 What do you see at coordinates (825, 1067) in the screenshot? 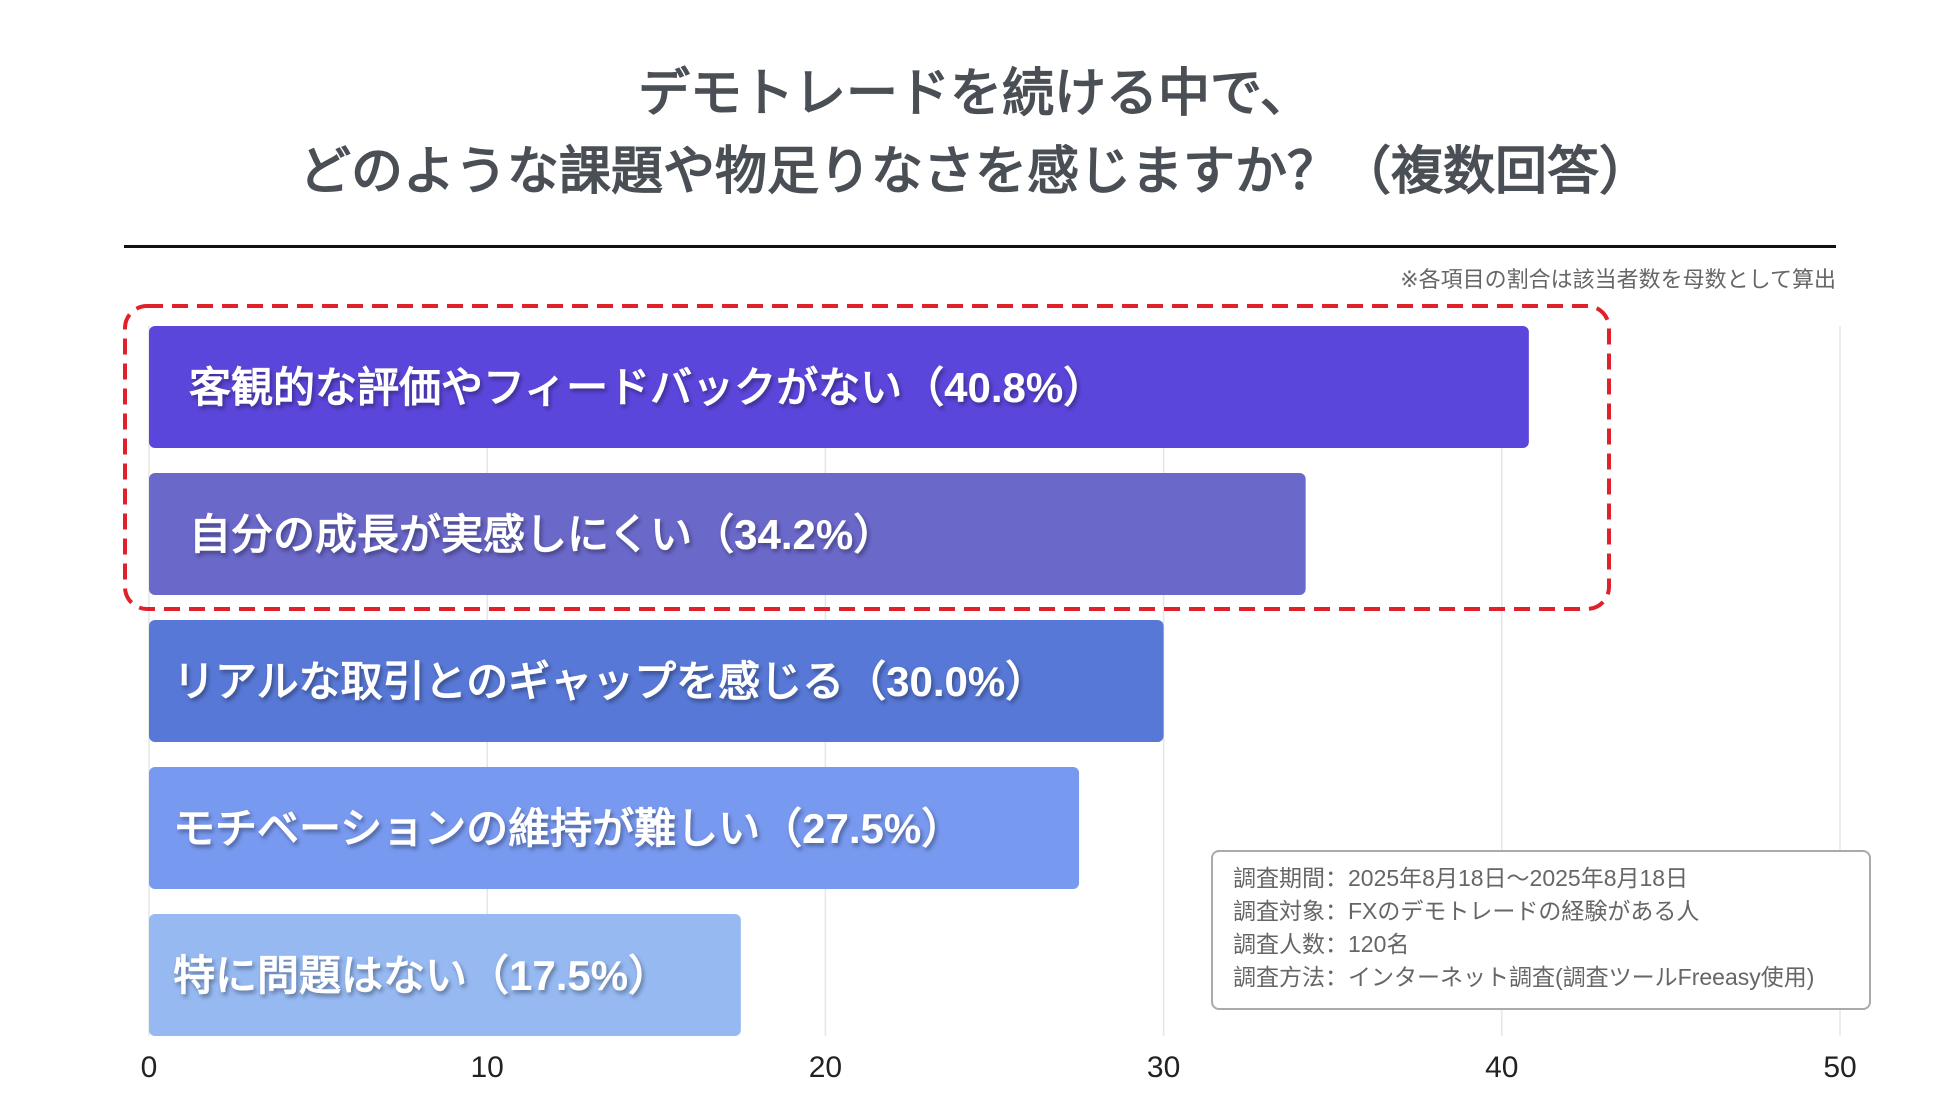
I see `x-tick-label: 20` at bounding box center [825, 1067].